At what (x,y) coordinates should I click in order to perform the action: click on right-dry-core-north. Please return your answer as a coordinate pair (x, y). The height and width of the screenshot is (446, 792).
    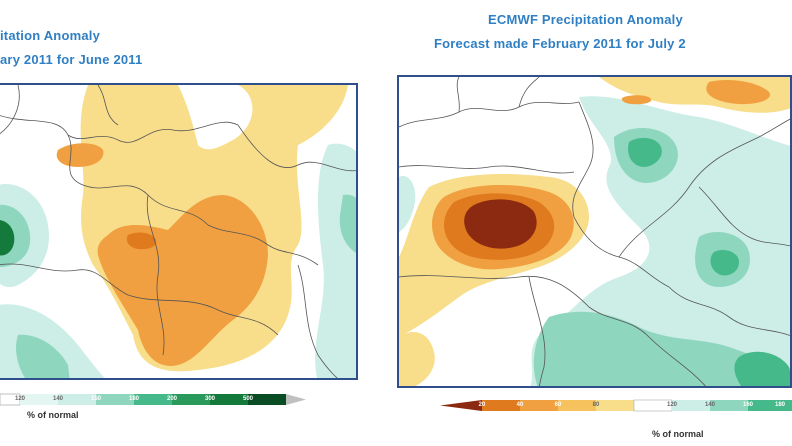
    Looking at the image, I should click on (738, 92).